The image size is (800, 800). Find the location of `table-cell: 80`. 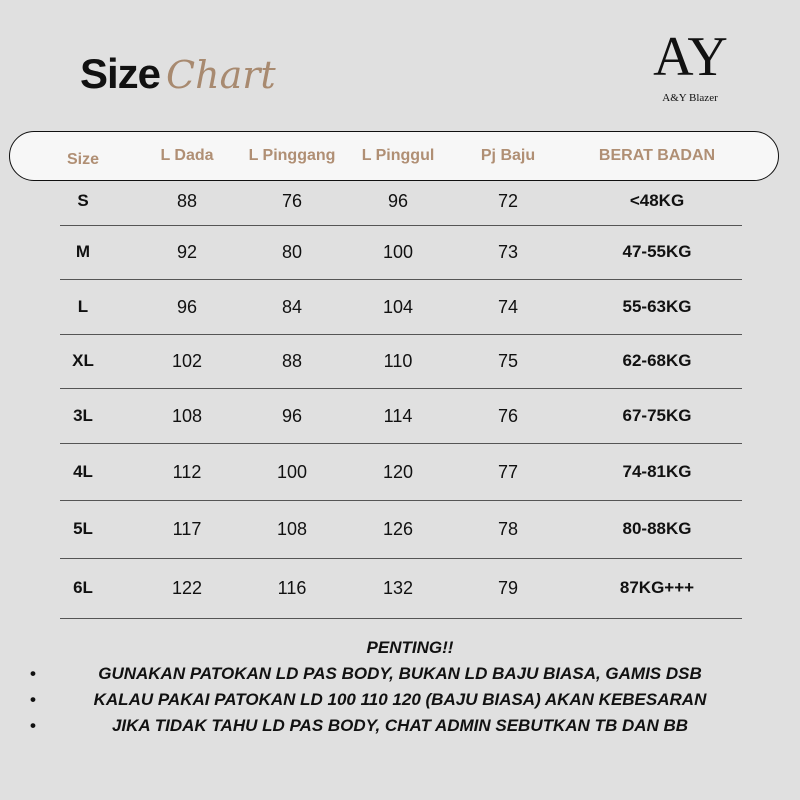

table-cell: 80 is located at coordinates (292, 252).